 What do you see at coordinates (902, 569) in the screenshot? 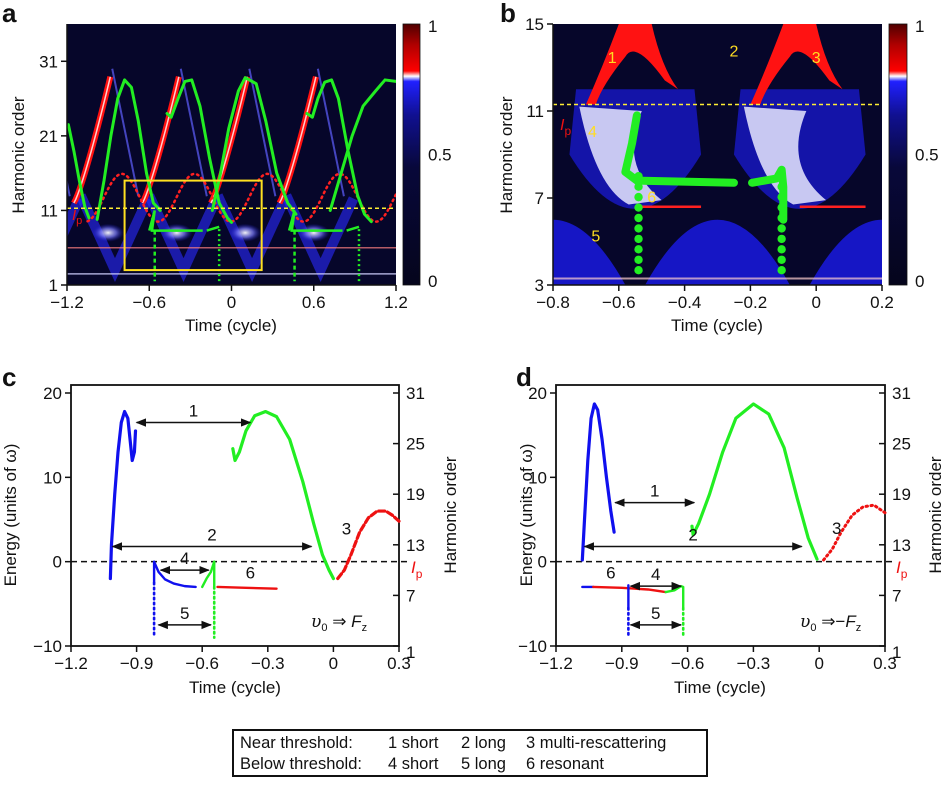
I see `panel-d-ip-label: Ip` at bounding box center [902, 569].